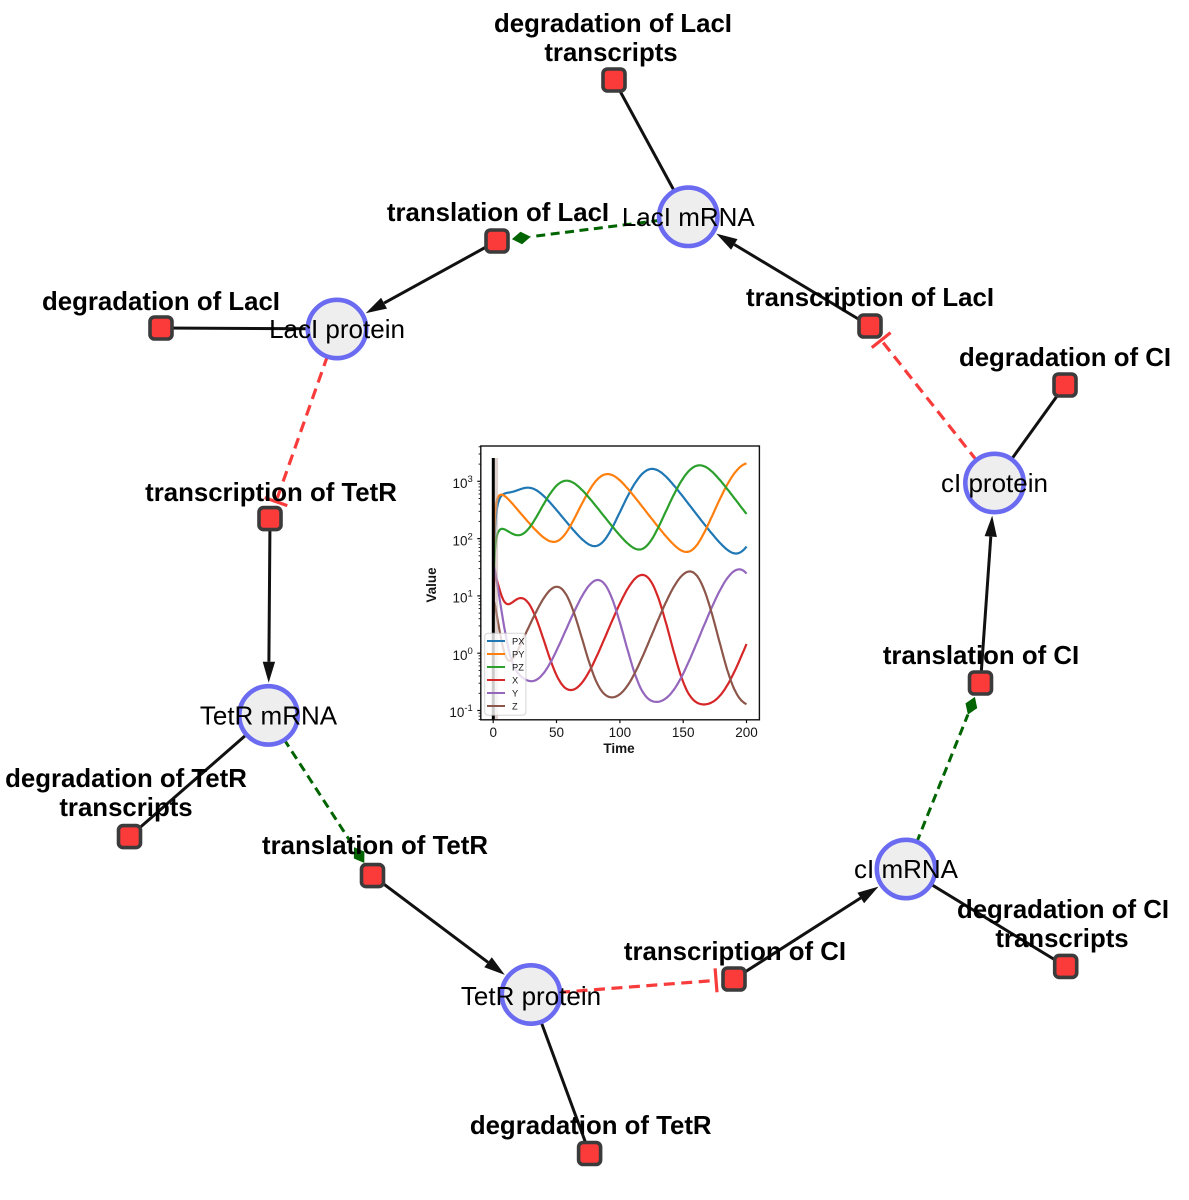  What do you see at coordinates (994, 483) in the screenshot?
I see `svg-text: cI protein` at bounding box center [994, 483].